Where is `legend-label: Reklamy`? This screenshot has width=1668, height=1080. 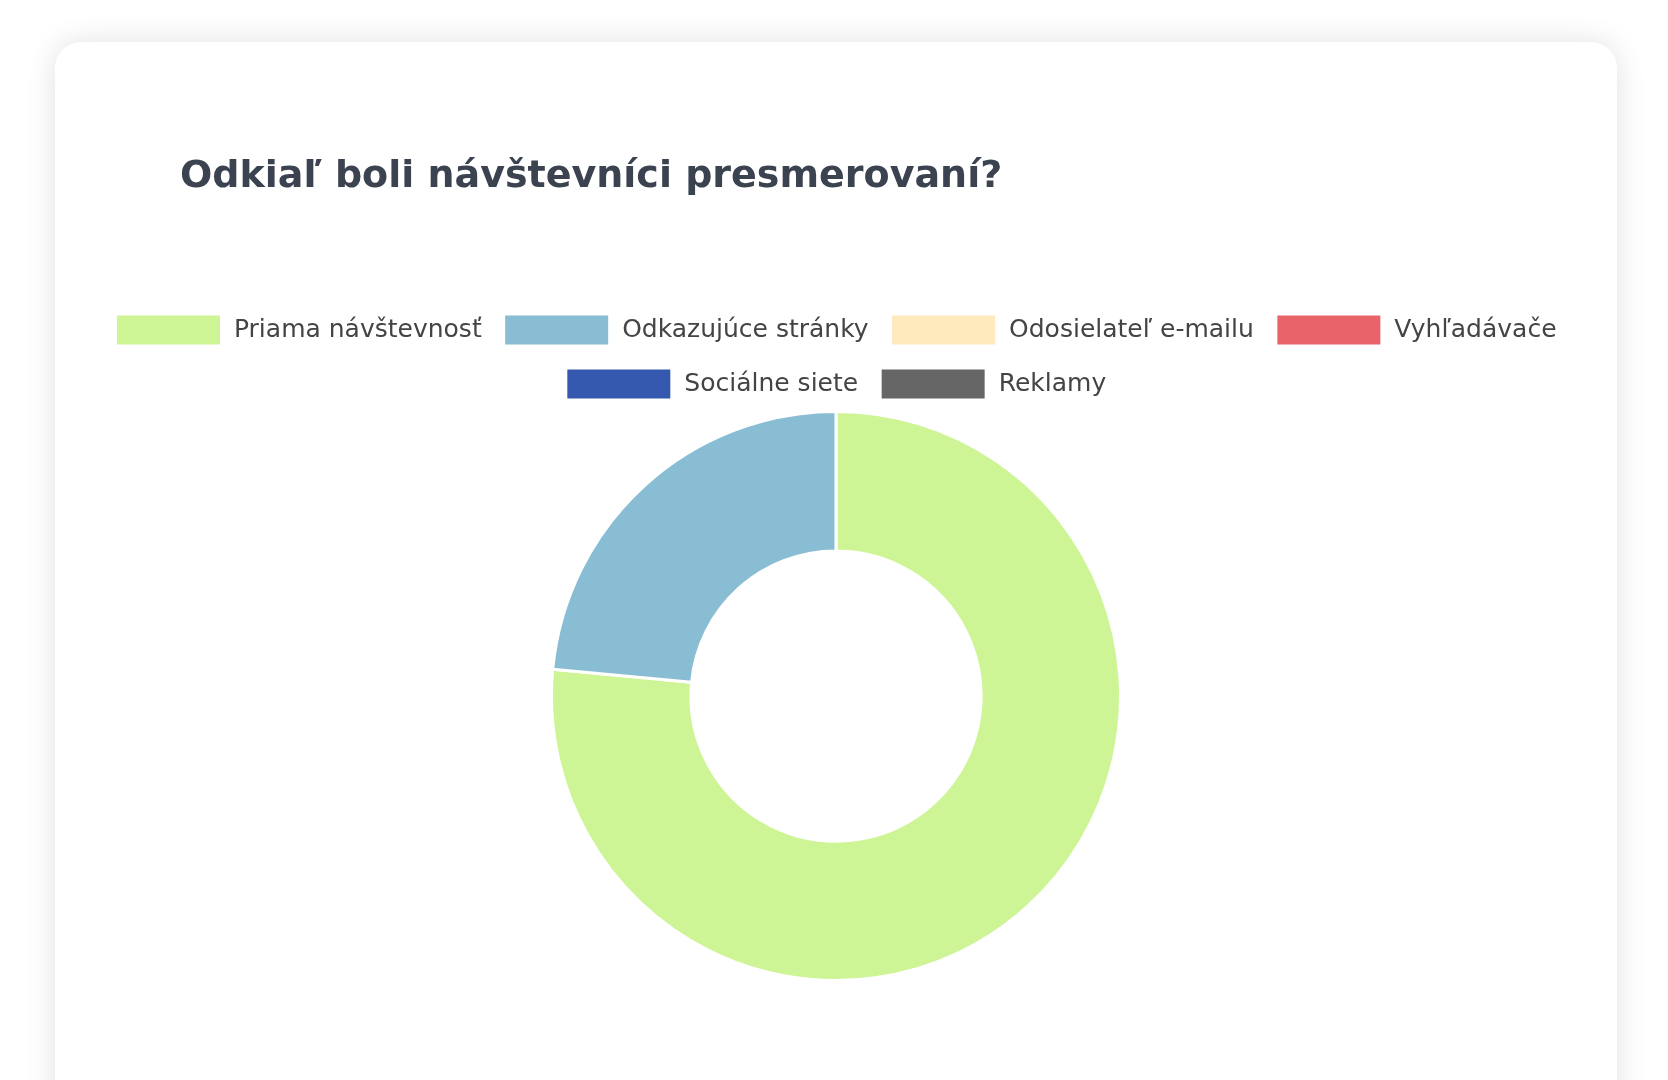
legend-label: Reklamy is located at coordinates (1052, 382).